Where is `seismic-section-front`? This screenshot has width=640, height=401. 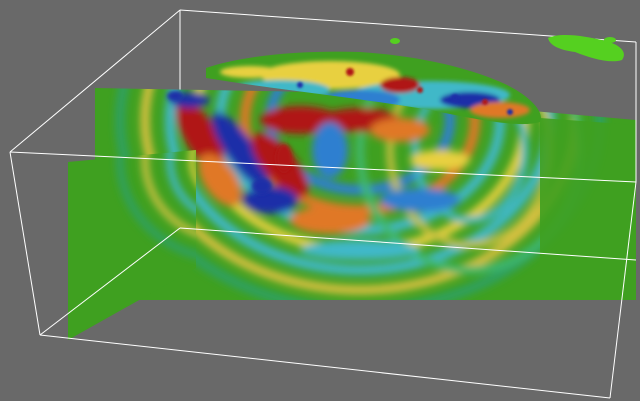 seismic-section-front is located at coordinates (132, 245).